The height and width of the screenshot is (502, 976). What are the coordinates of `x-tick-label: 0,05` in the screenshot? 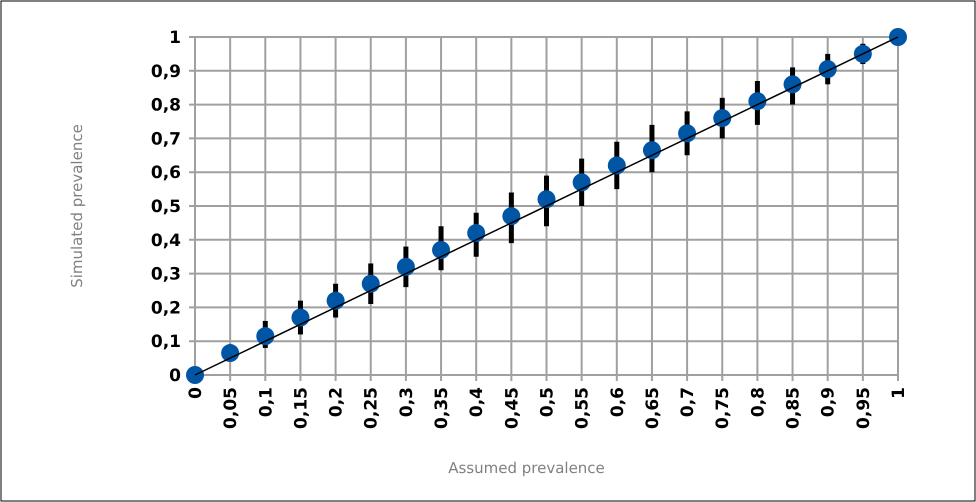 It's located at (231, 408).